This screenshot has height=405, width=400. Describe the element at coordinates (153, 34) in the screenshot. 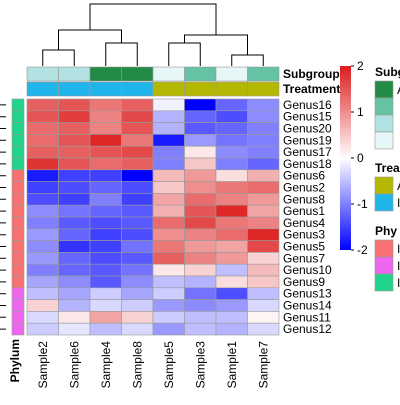

I see `column-dendrogram` at that location.